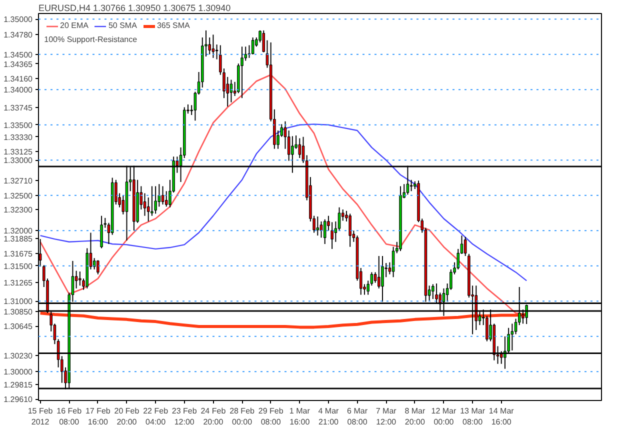  What do you see at coordinates (213, 416) in the screenshot?
I see `x-tick-label: 24 Feb 20:00` at bounding box center [213, 416].